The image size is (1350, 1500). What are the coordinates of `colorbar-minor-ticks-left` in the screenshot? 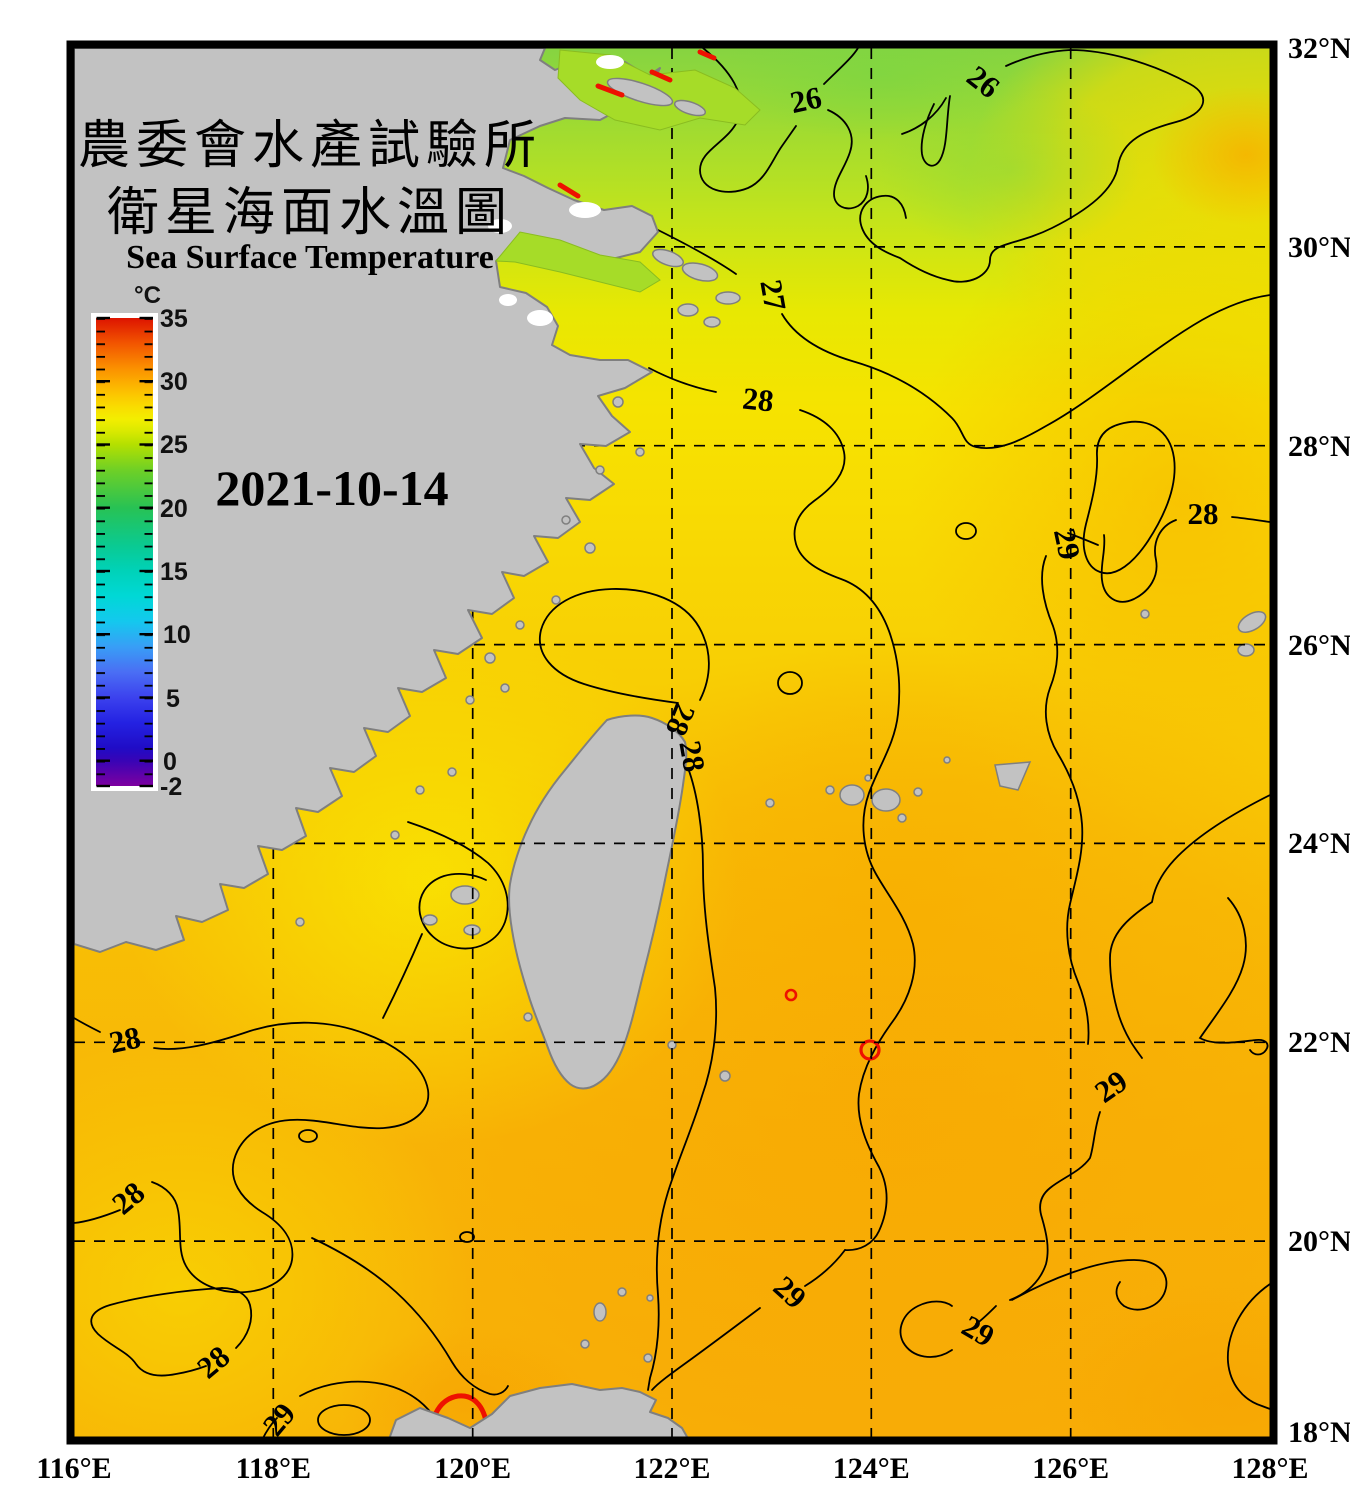 It's located at (100, 552).